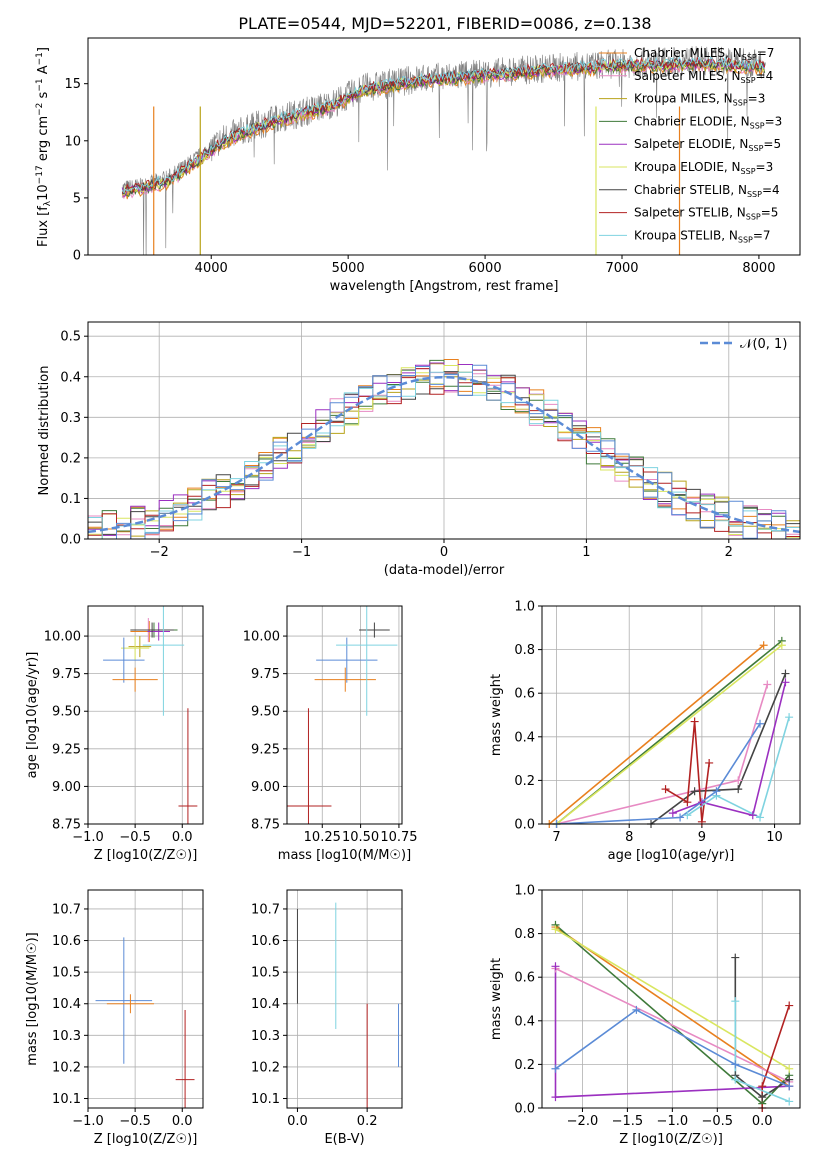  I want to click on y-tick-label: 9.00, so click(66, 787).